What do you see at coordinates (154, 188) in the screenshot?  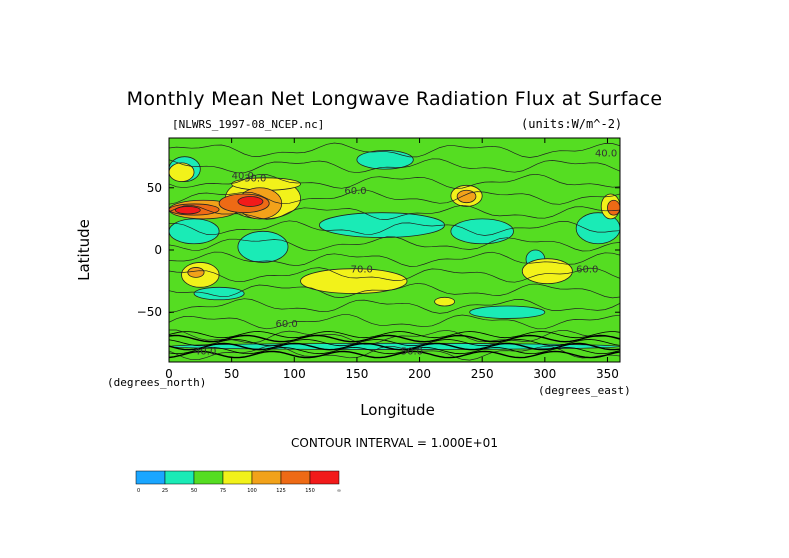 I see `y-tick-label: 50` at bounding box center [154, 188].